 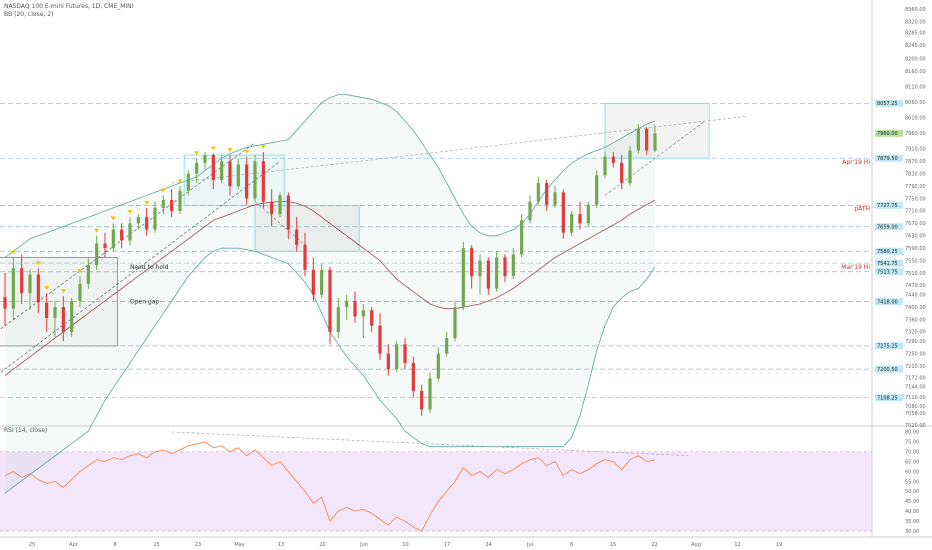 I want to click on price-tag-label: 7727.75, so click(x=887, y=206).